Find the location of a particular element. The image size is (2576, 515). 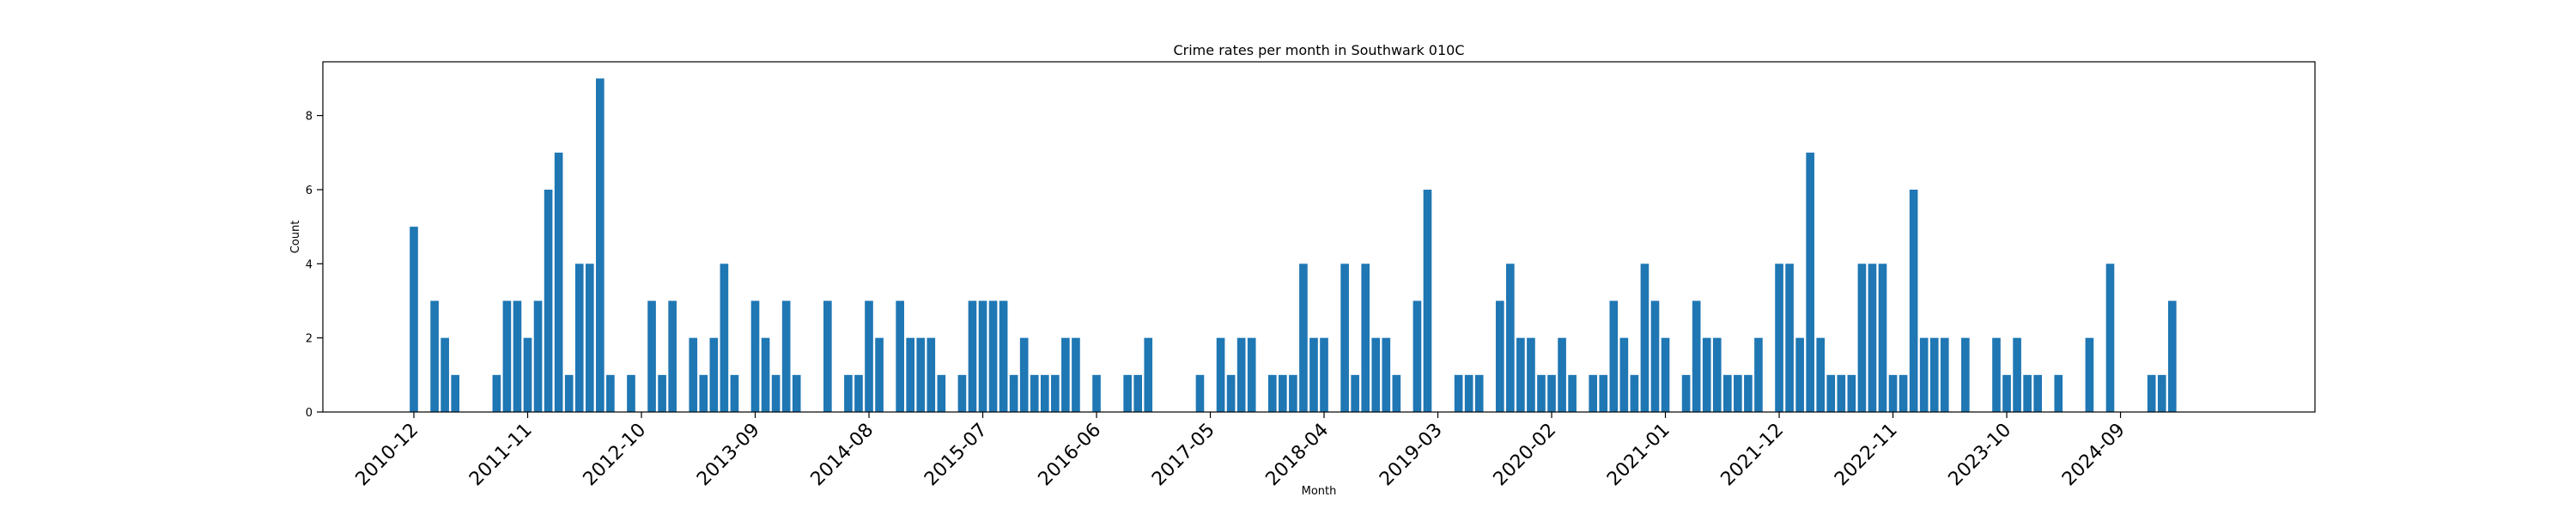

chart-title: Crime rates per month in Southwark 010C is located at coordinates (1319, 50).